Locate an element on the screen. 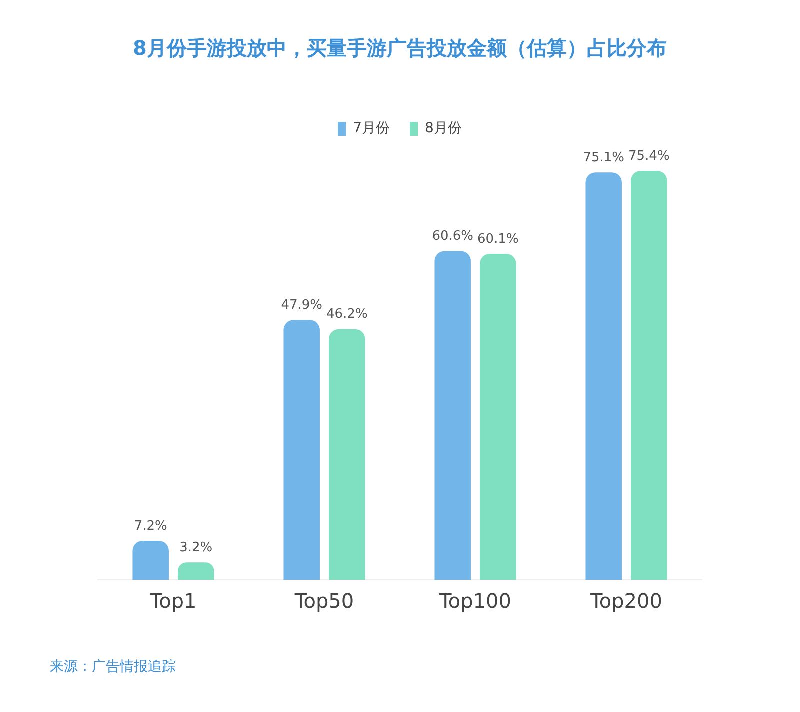 This screenshot has height=712, width=800. data-label: 7.2% is located at coordinates (151, 526).